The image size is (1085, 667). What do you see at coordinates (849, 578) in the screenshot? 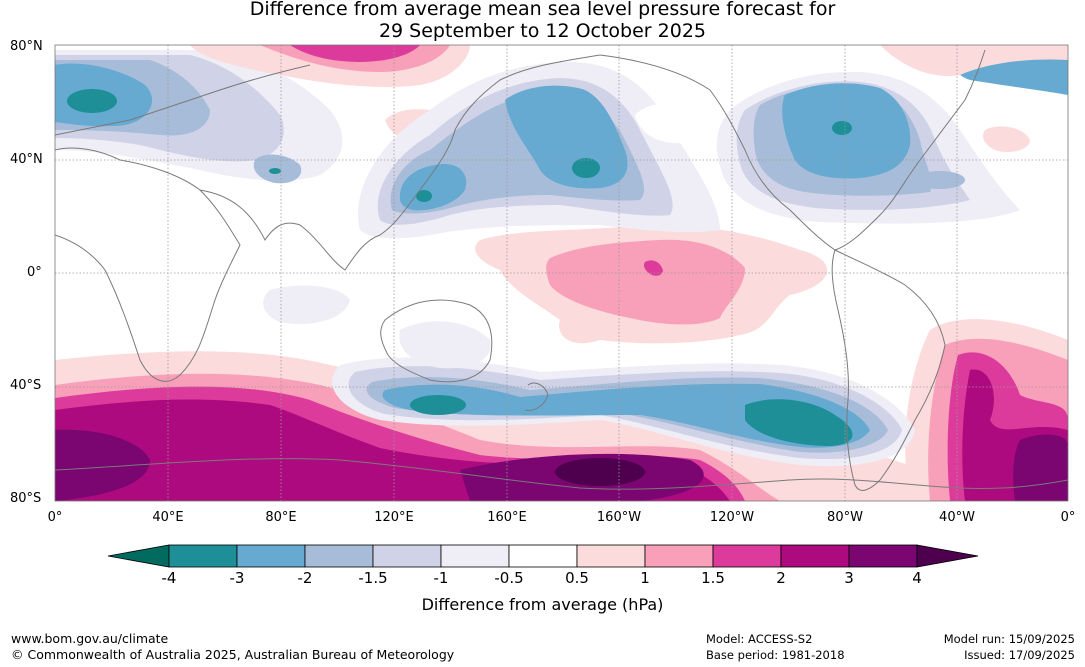
I see `colorbar-tick-label: 3` at bounding box center [849, 578].